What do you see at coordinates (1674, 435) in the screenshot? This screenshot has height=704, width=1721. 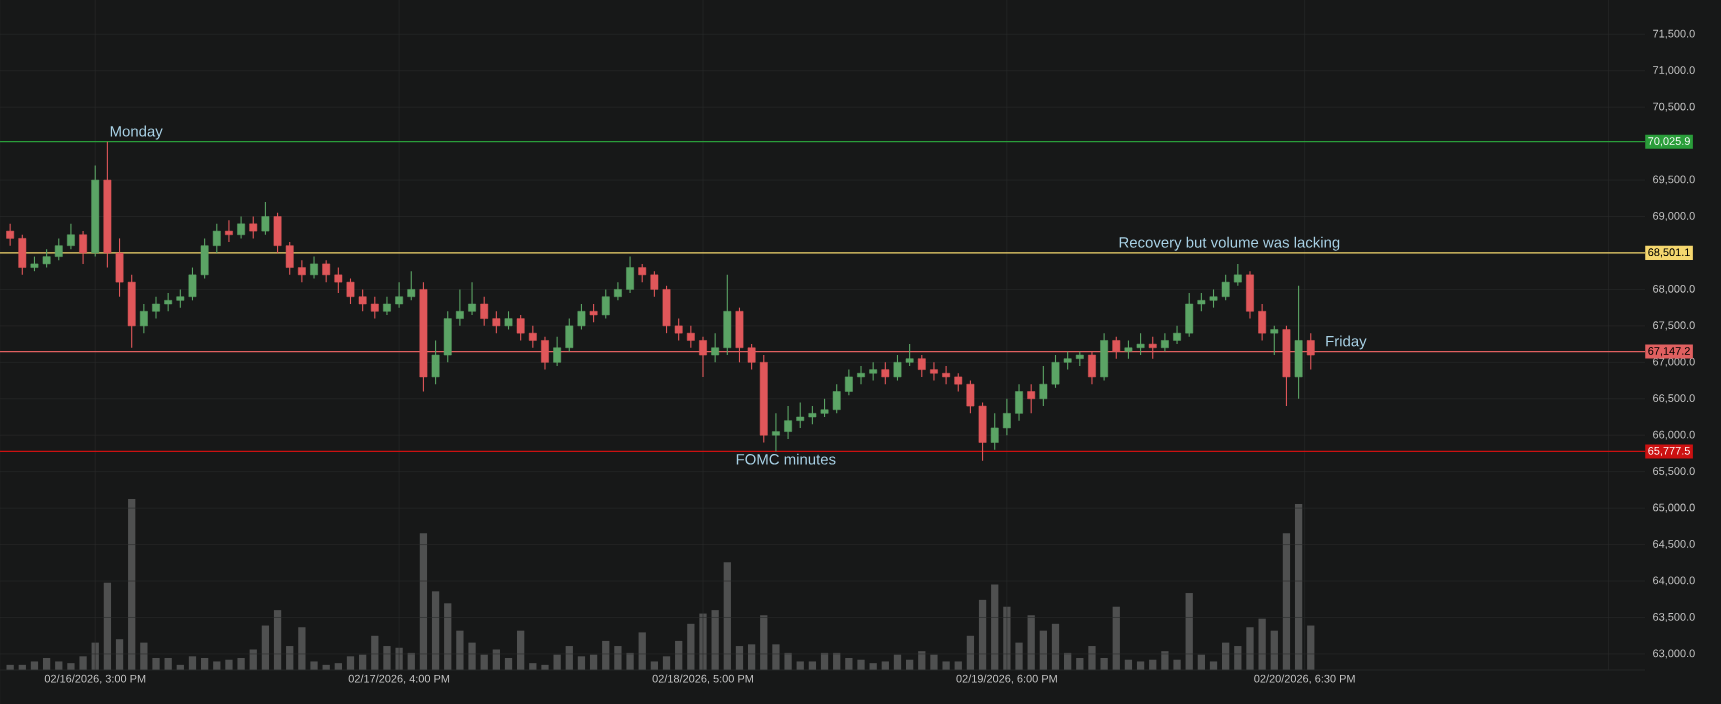 I see `y-tick-label: 66,000.0` at bounding box center [1674, 435].